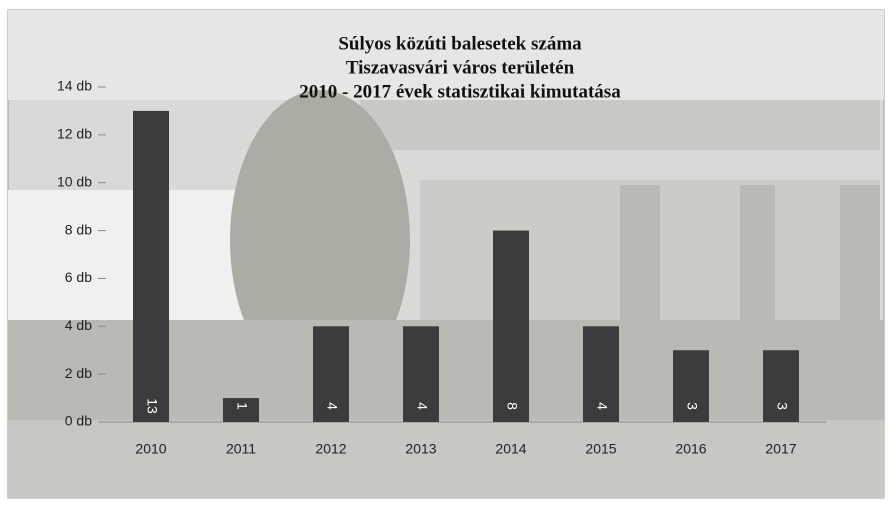 Image resolution: width=889 pixels, height=505 pixels. Describe the element at coordinates (600, 449) in the screenshot. I see `x-tick-label: 2015` at that location.